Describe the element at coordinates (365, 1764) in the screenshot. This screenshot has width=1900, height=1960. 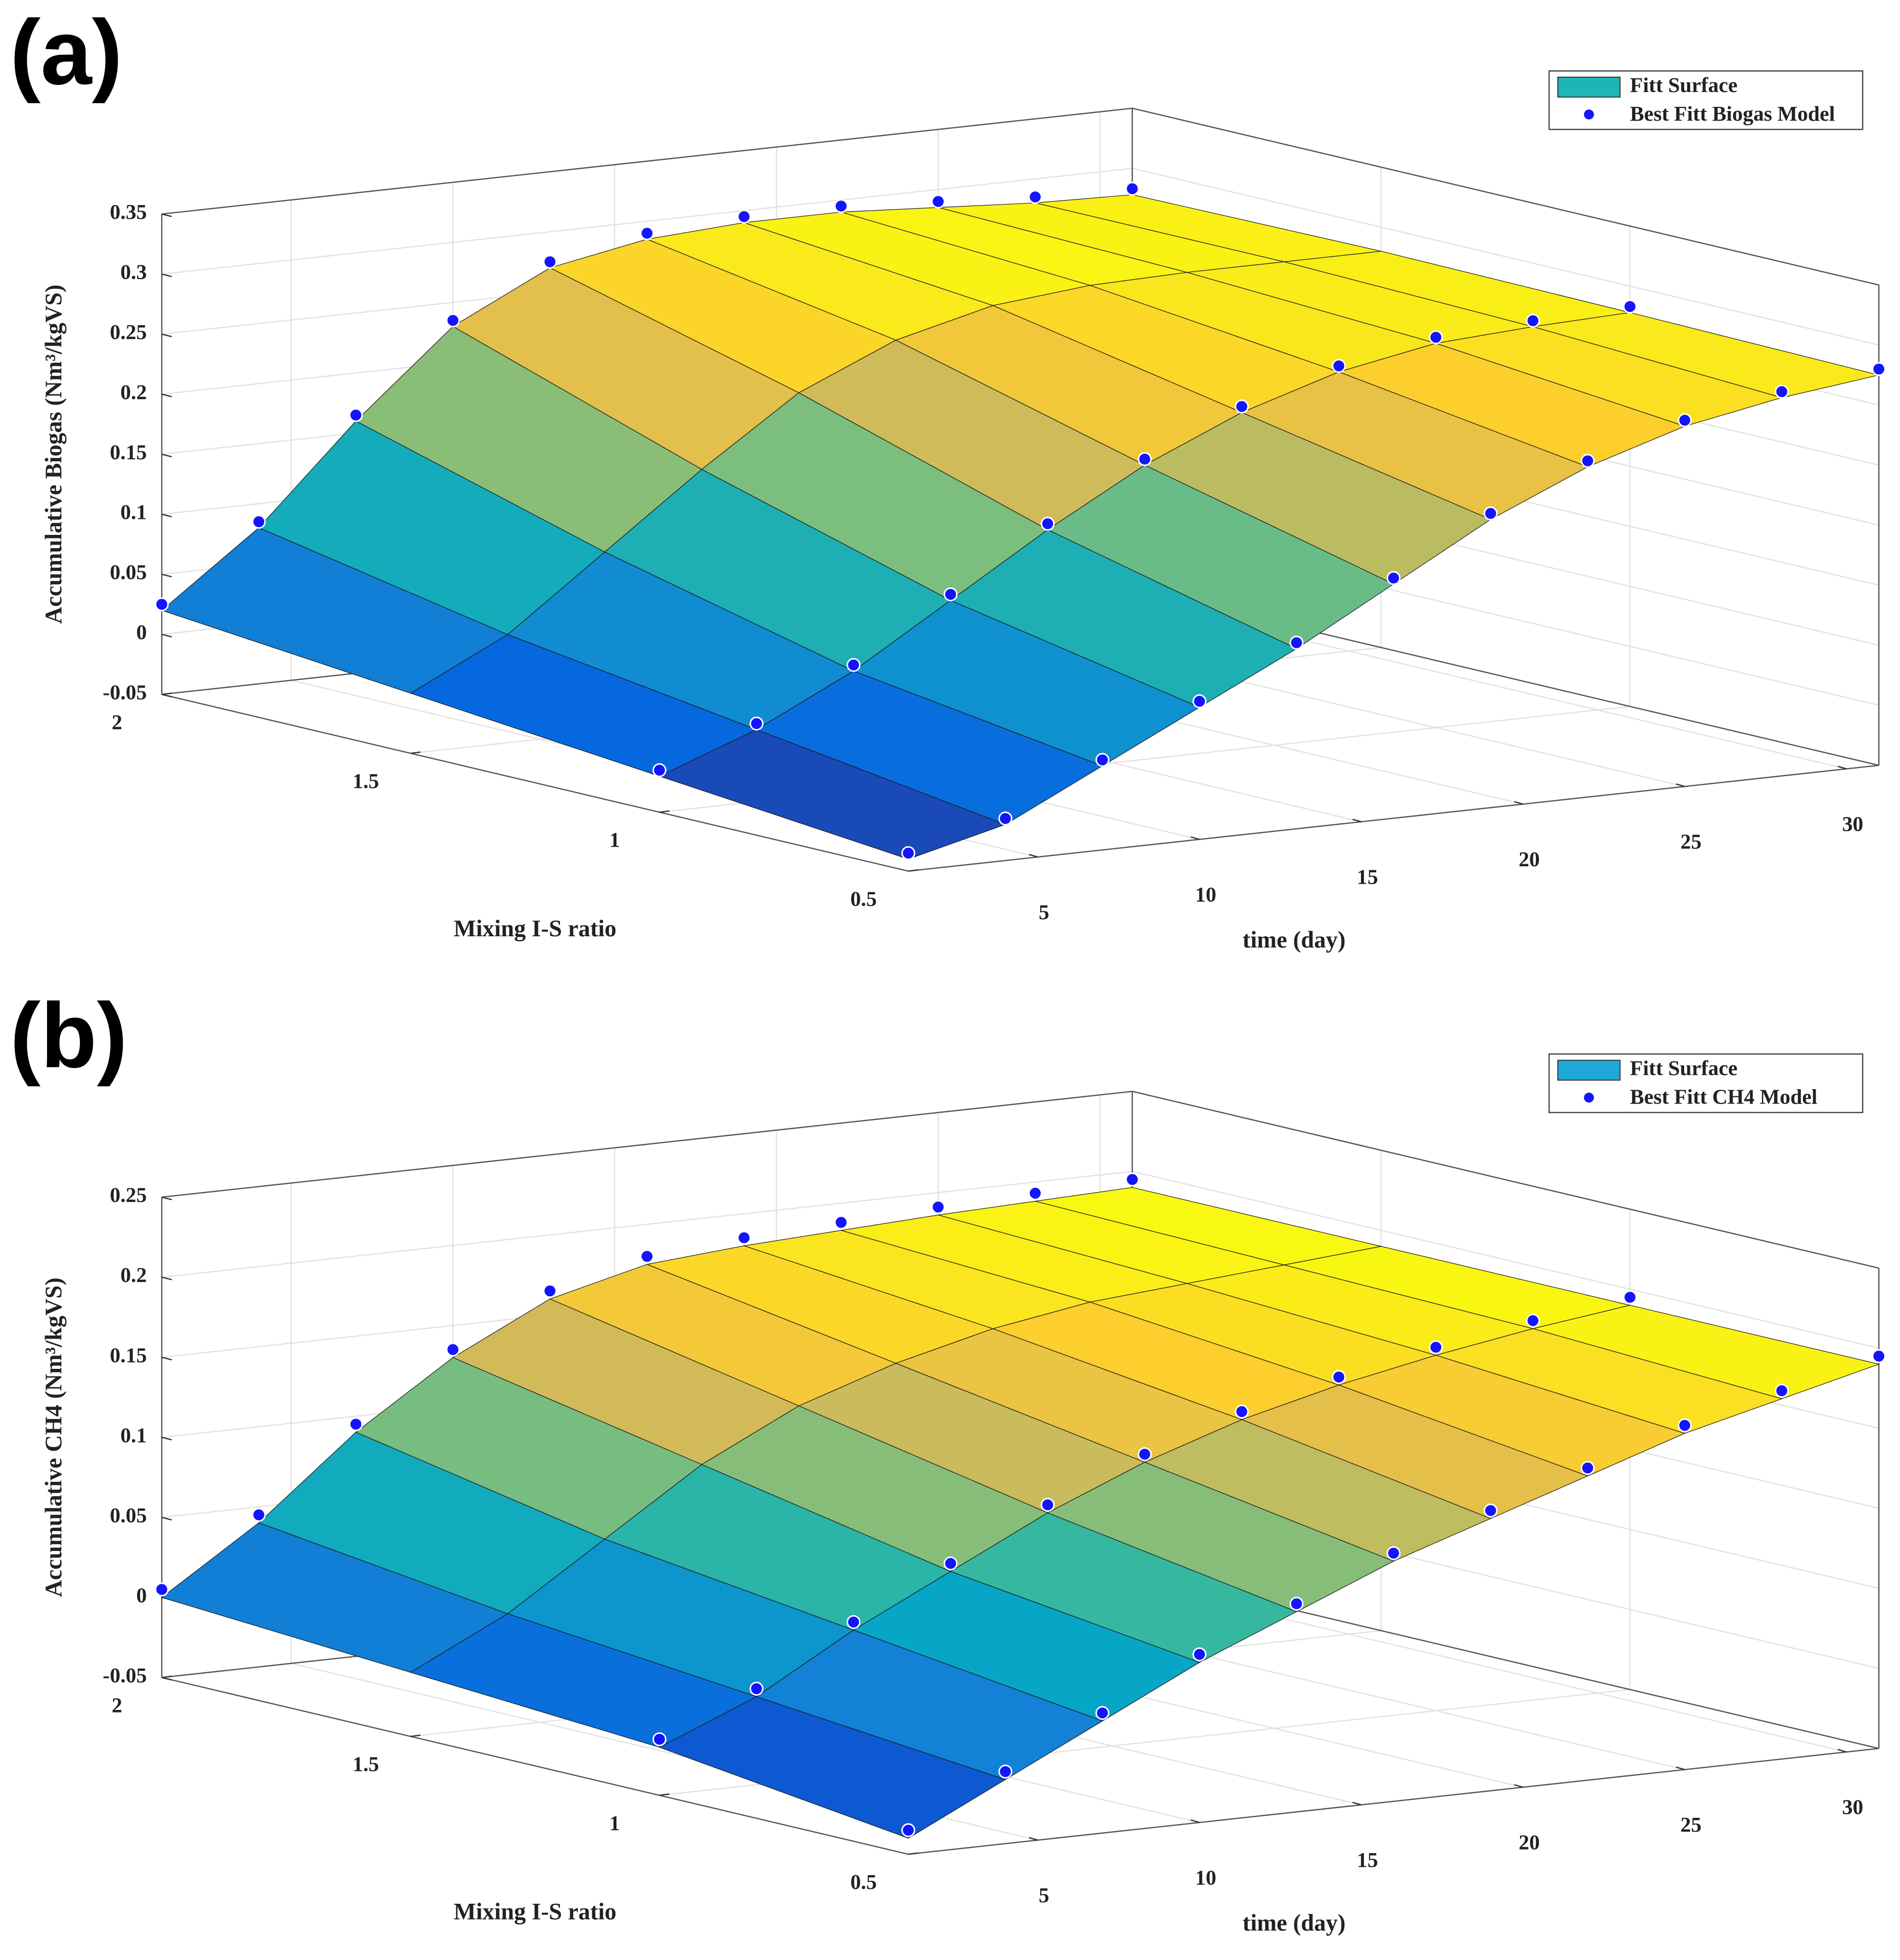
I see `y-tick-label: 1.5` at that location.